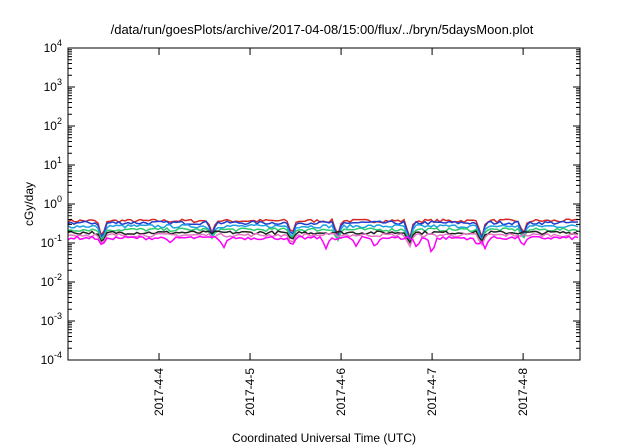 This screenshot has height=448, width=640. Describe the element at coordinates (53, 124) in the screenshot. I see `y-tick-label: 10²` at that location.